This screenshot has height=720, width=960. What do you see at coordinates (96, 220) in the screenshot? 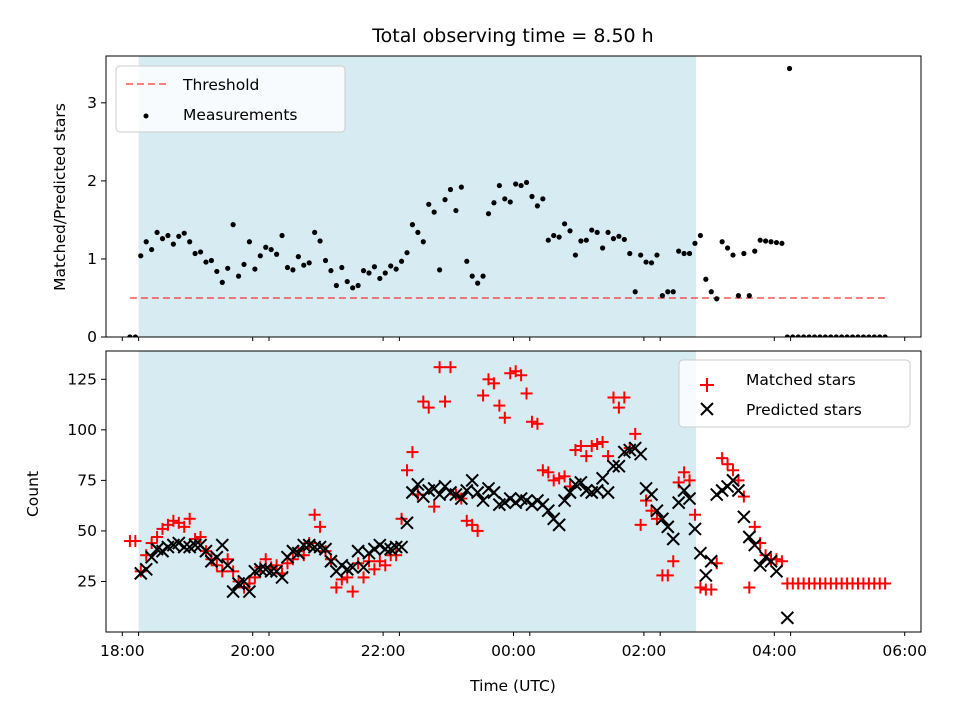
I see `ratio-y-ticks: 0 1 2 3` at bounding box center [96, 220].